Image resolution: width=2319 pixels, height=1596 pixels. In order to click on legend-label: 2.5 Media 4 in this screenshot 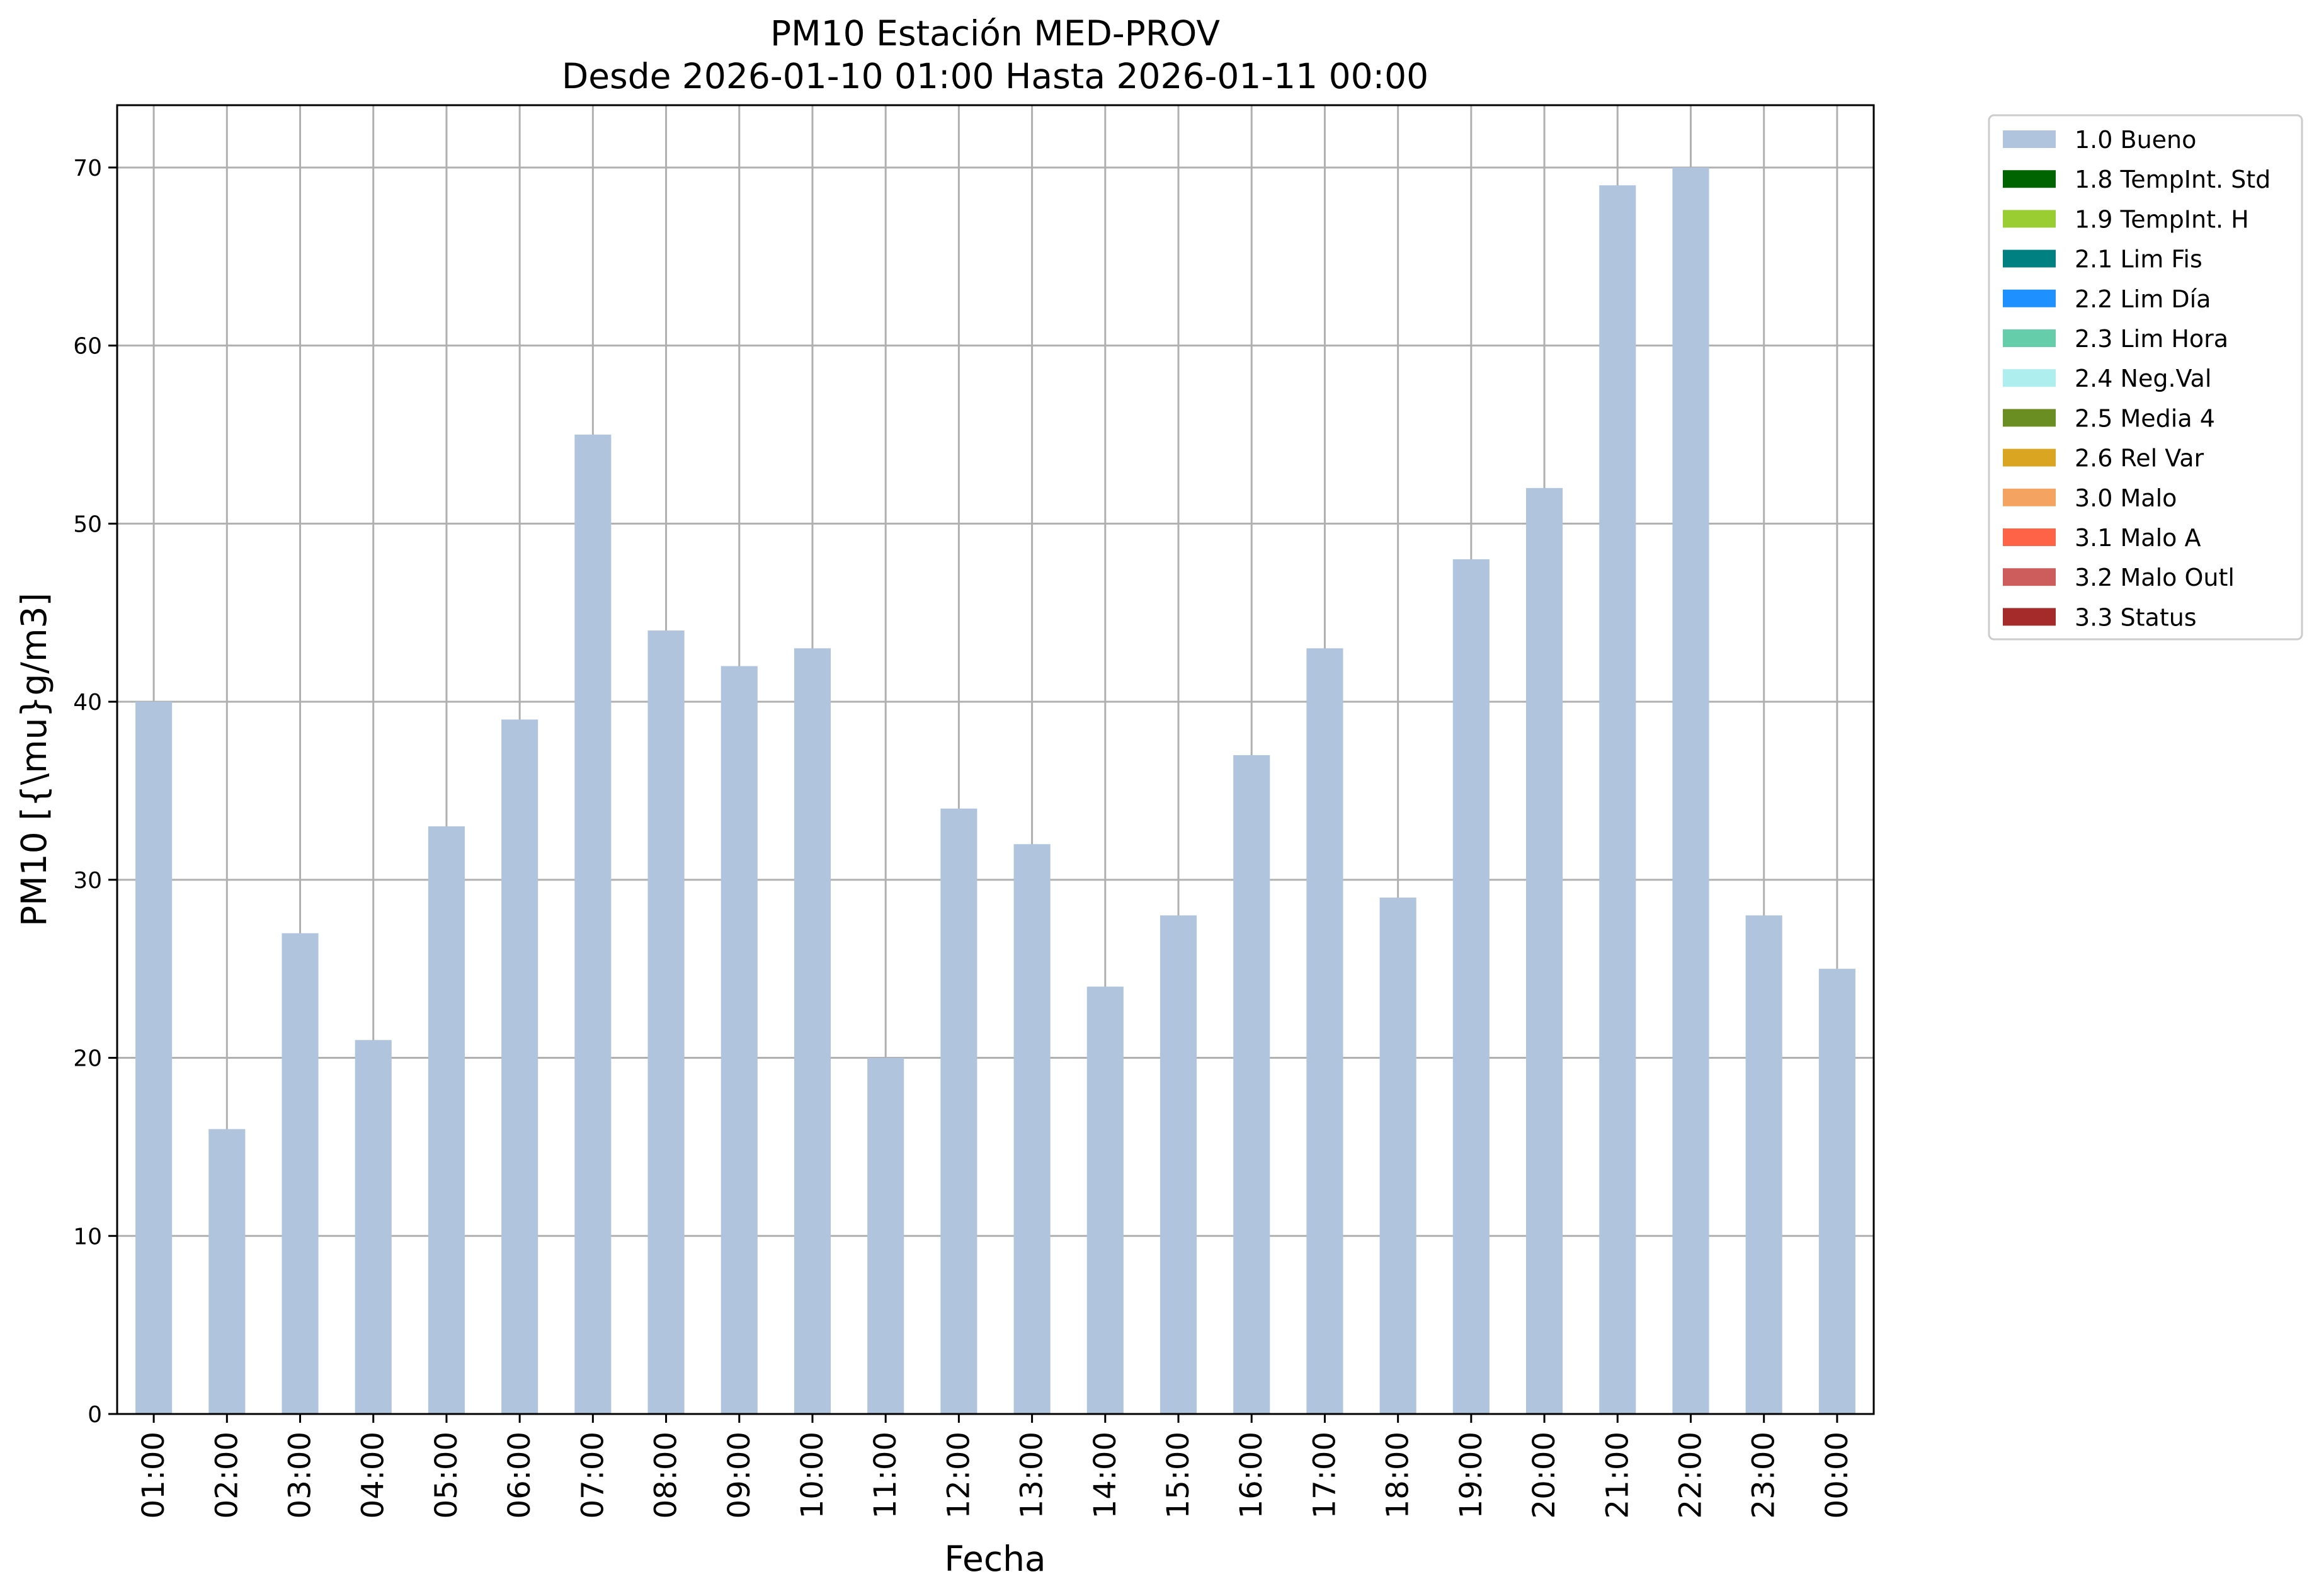, I will do `click(2145, 418)`.